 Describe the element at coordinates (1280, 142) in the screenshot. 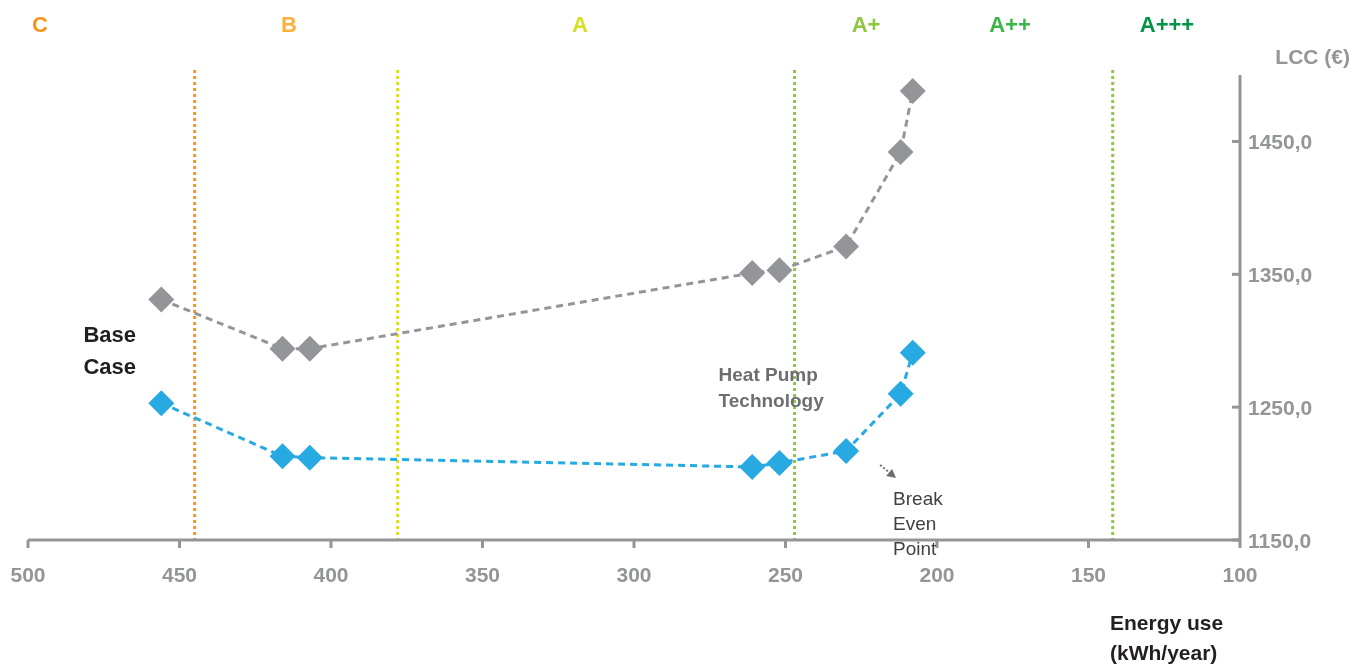

I see `y-tick-label: 1450,0` at that location.